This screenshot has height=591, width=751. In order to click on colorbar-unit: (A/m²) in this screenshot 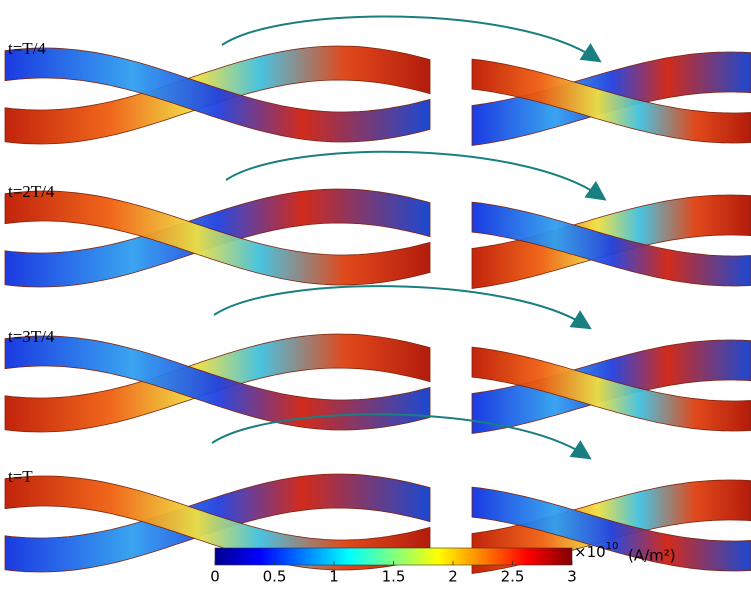, I will do `click(652, 556)`.